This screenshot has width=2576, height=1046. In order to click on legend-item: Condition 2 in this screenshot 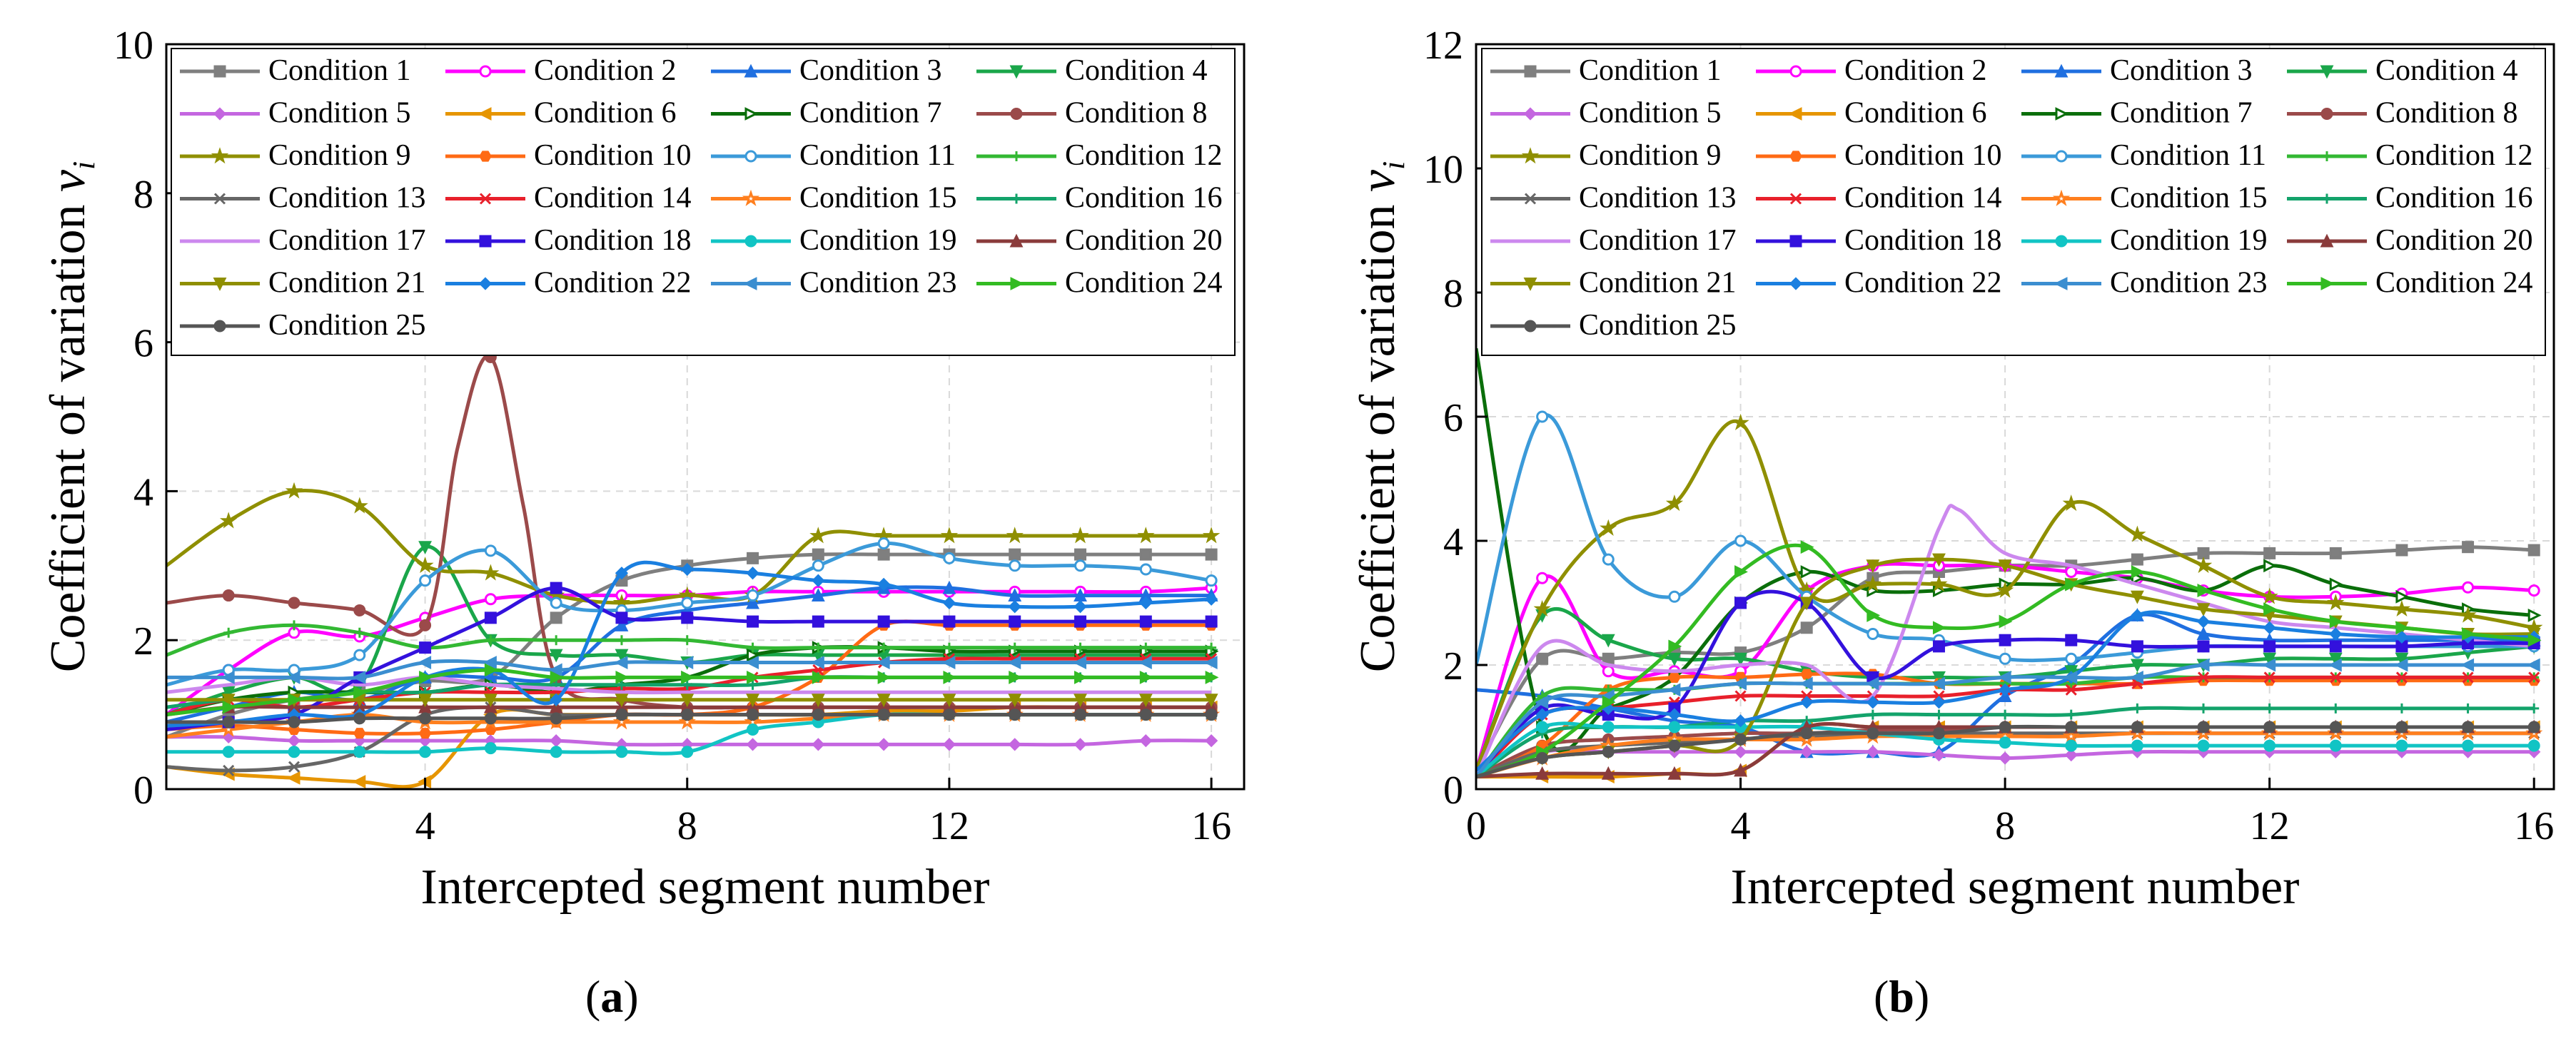, I will do `click(561, 70)`.